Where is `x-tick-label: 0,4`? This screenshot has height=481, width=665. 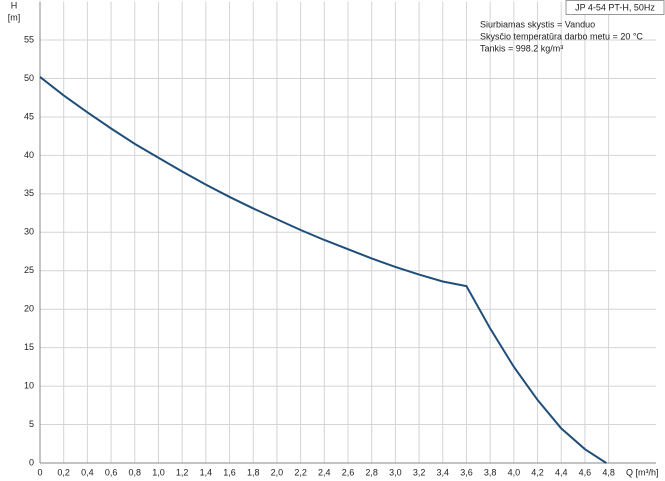
x-tick-label: 0,4 is located at coordinates (87, 472).